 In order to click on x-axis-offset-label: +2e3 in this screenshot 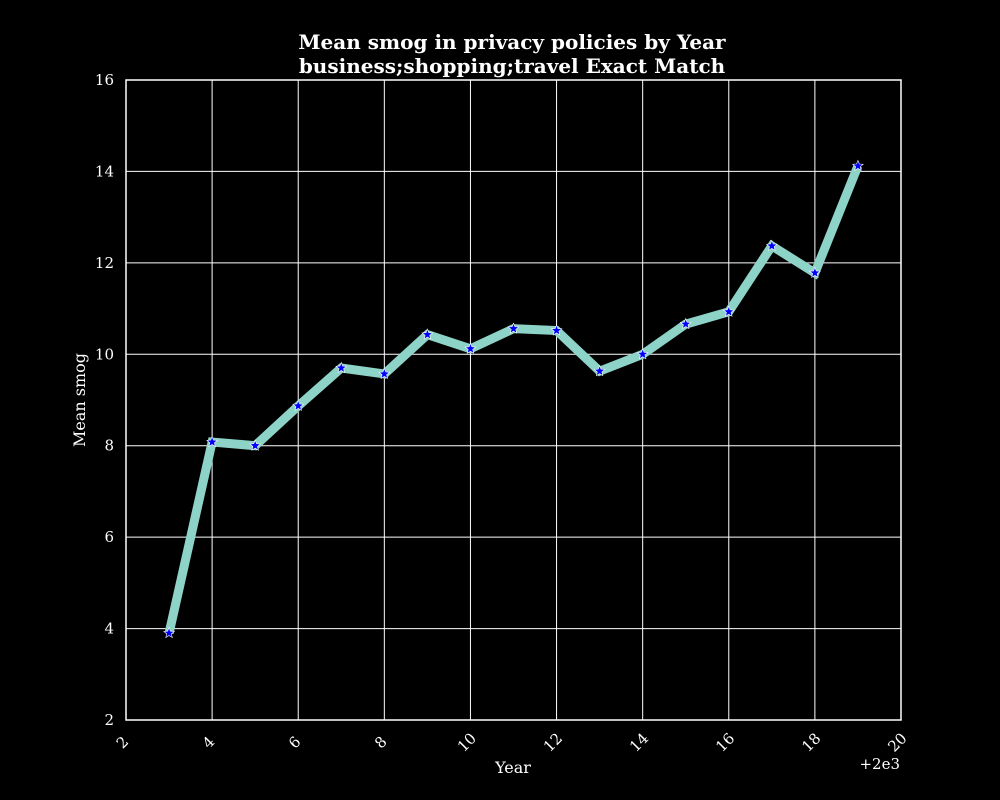, I will do `click(879, 764)`.